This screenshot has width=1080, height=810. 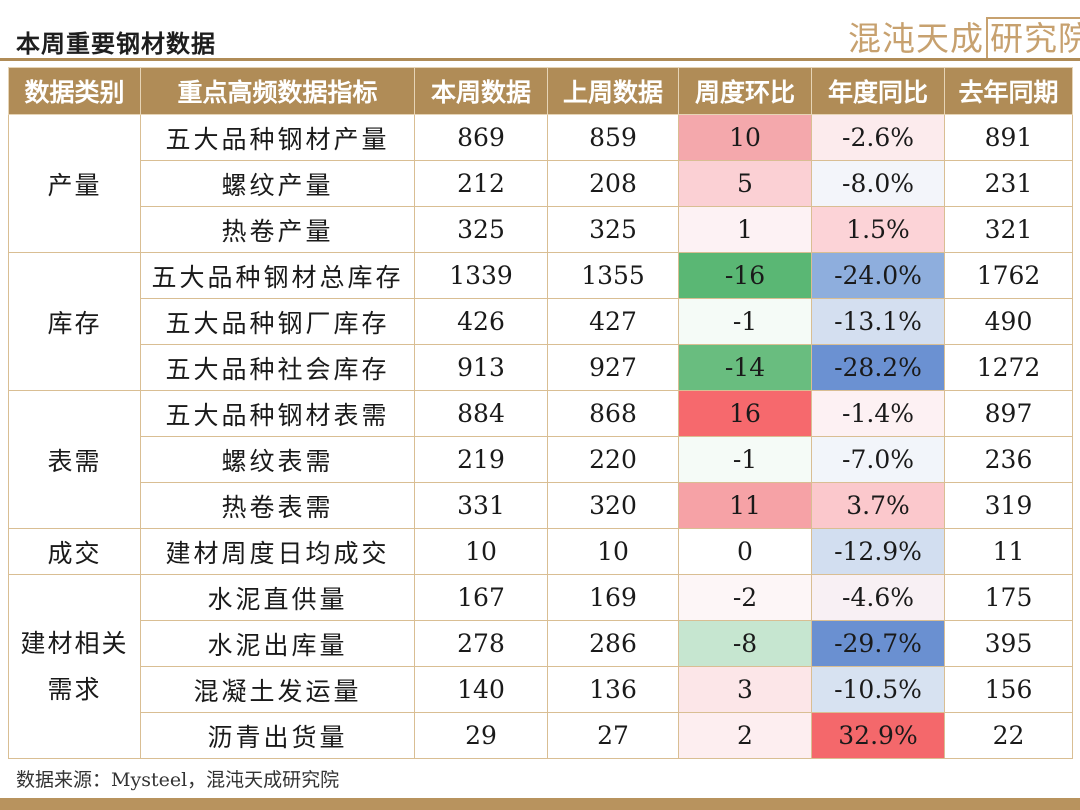 What do you see at coordinates (277, 459) in the screenshot?
I see `indicator-cell: 螺纹表需` at bounding box center [277, 459].